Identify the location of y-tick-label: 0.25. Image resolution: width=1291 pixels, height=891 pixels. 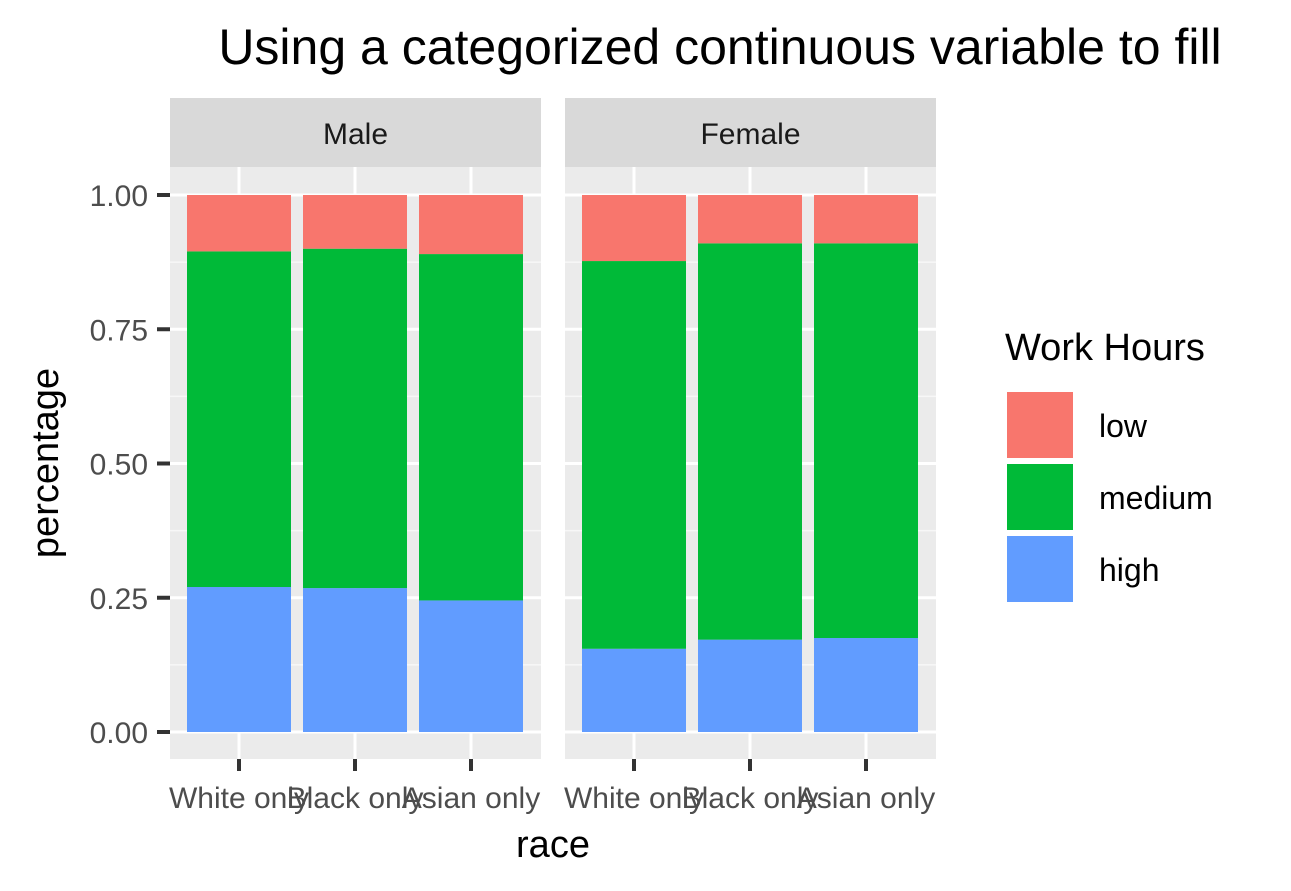
(119, 599).